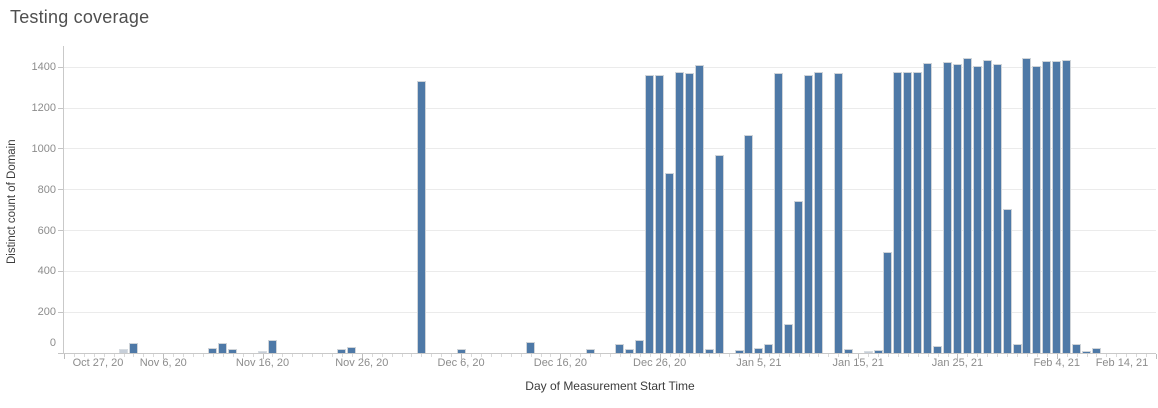 The image size is (1158, 408). Describe the element at coordinates (560, 363) in the screenshot. I see `x-tick-label: Dec 16, 20` at that location.